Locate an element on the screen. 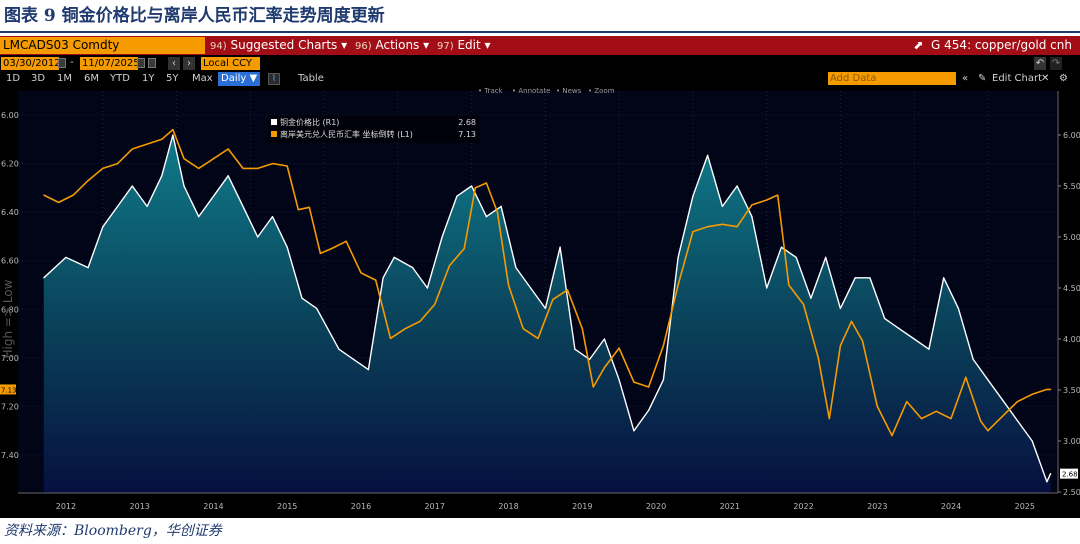 This screenshot has width=1080, height=544. caption-divider is located at coordinates (540, 32).